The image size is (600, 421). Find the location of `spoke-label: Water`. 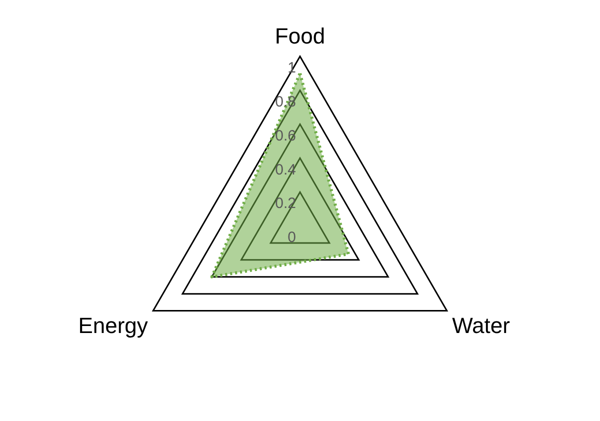

spoke-label: Water is located at coordinates (481, 325).